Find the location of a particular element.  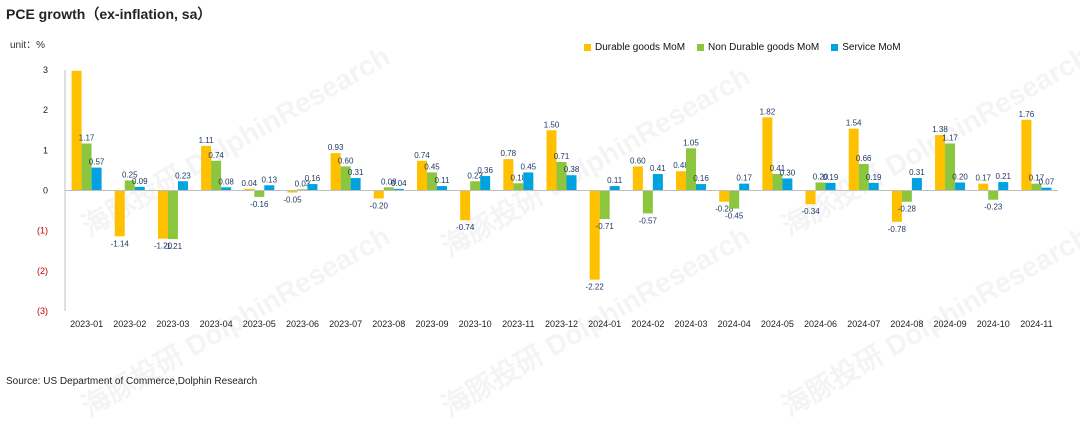

data-label-nondurable: 0.08 is located at coordinates (389, 181).